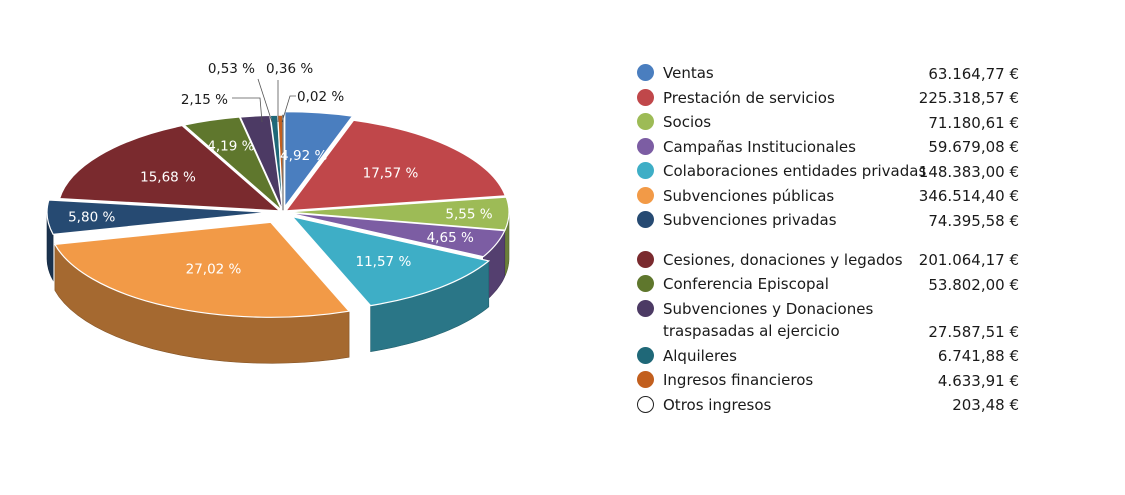 This screenshot has width=1125, height=495. What do you see at coordinates (831, 357) in the screenshot?
I see `legend-row-alquileres: Alquileres 6.741,88 €` at bounding box center [831, 357].